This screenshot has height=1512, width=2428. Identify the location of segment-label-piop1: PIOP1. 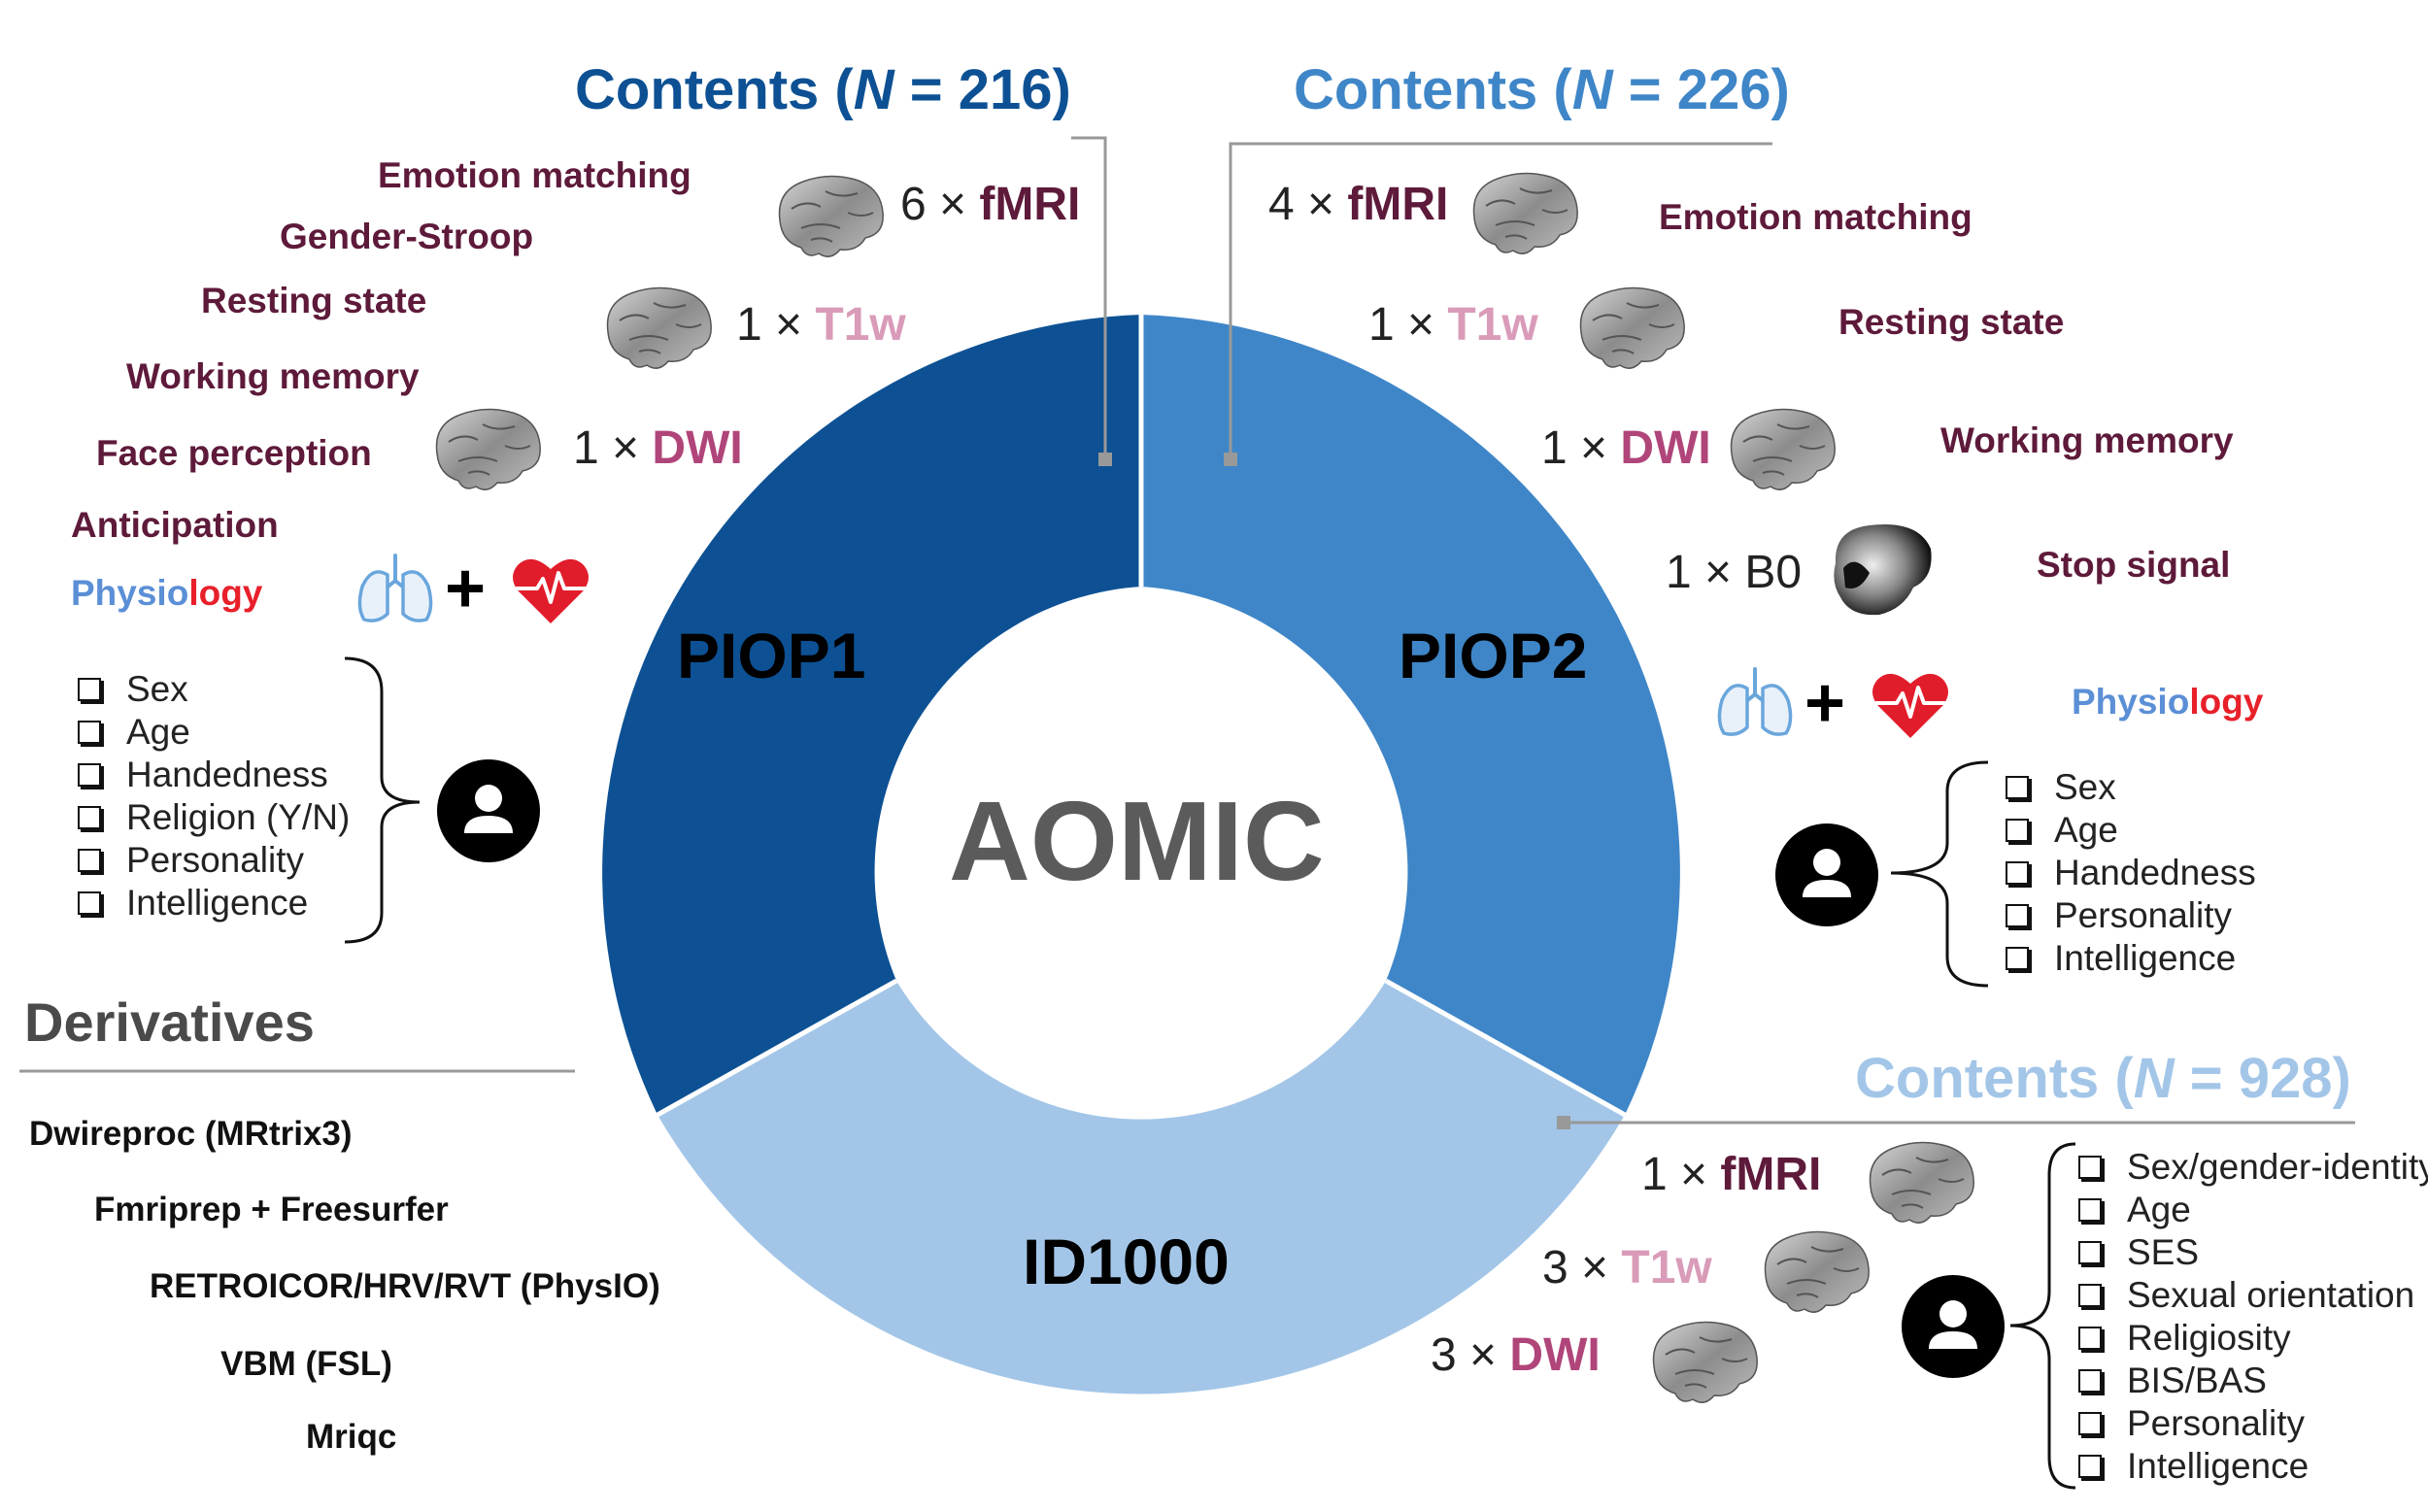
(771, 655).